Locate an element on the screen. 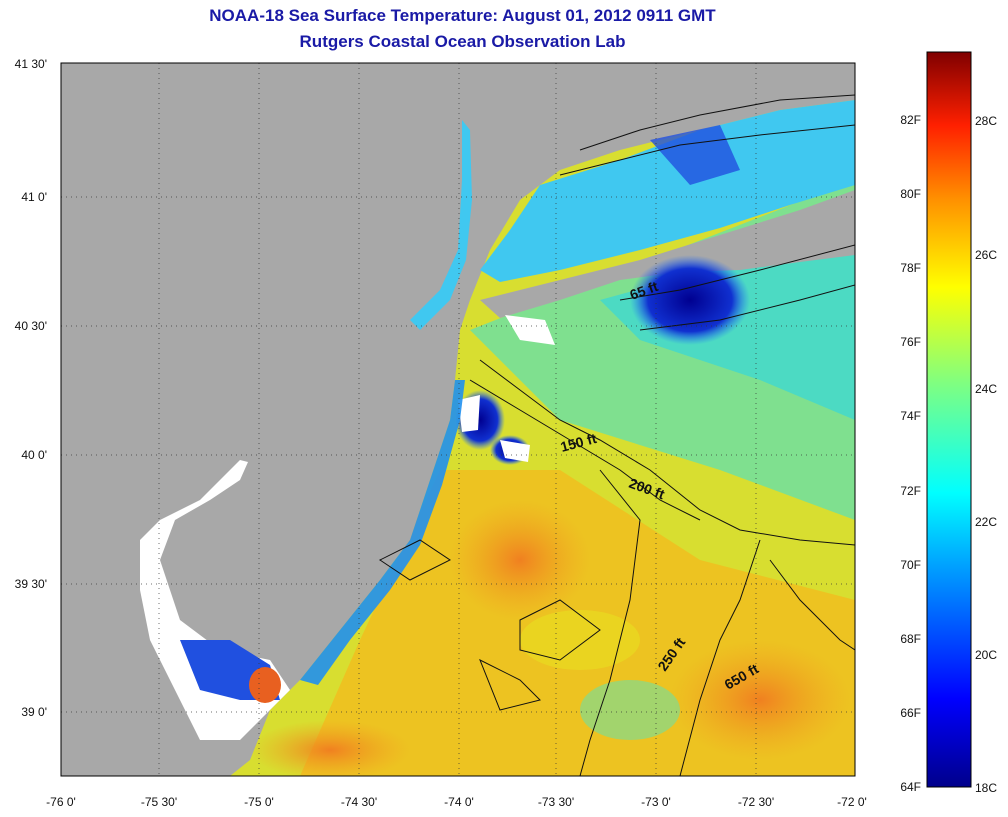 The image size is (1008, 817). colorbar-f-label: 76F is located at coordinates (910, 342).